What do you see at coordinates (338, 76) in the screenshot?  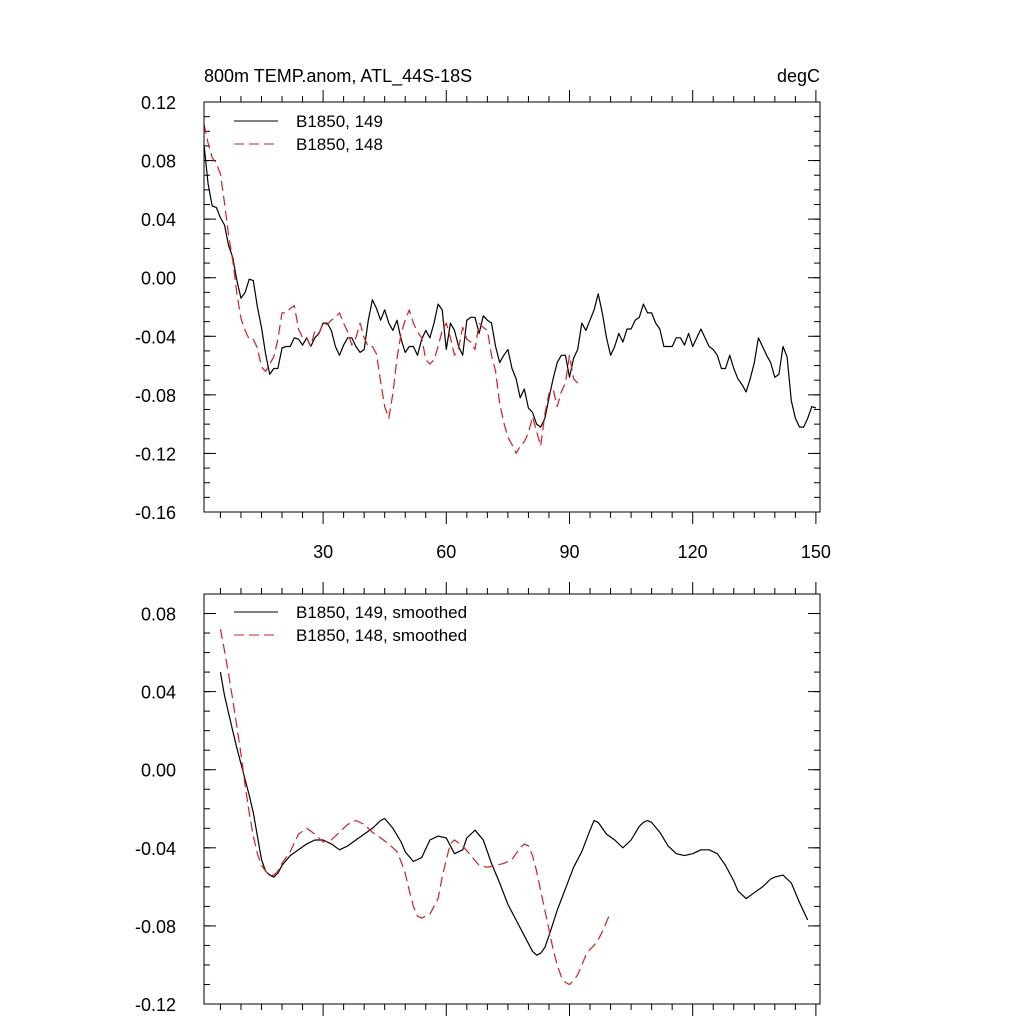 I see `top-panel-title: 800m TEMP.anom, ATL_44S-18S` at bounding box center [338, 76].